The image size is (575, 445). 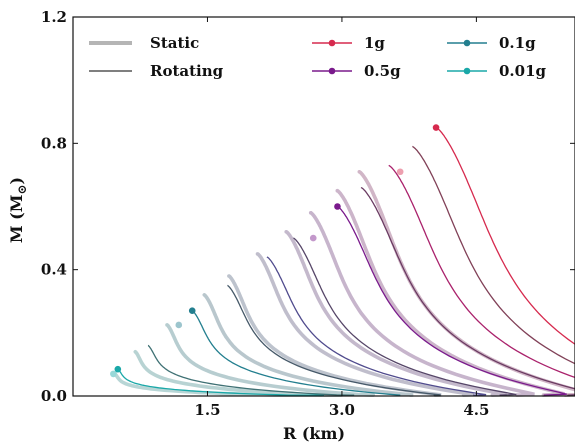 What do you see at coordinates (382, 71) in the screenshot?
I see `legend-color-label: 0.5g` at bounding box center [382, 71].